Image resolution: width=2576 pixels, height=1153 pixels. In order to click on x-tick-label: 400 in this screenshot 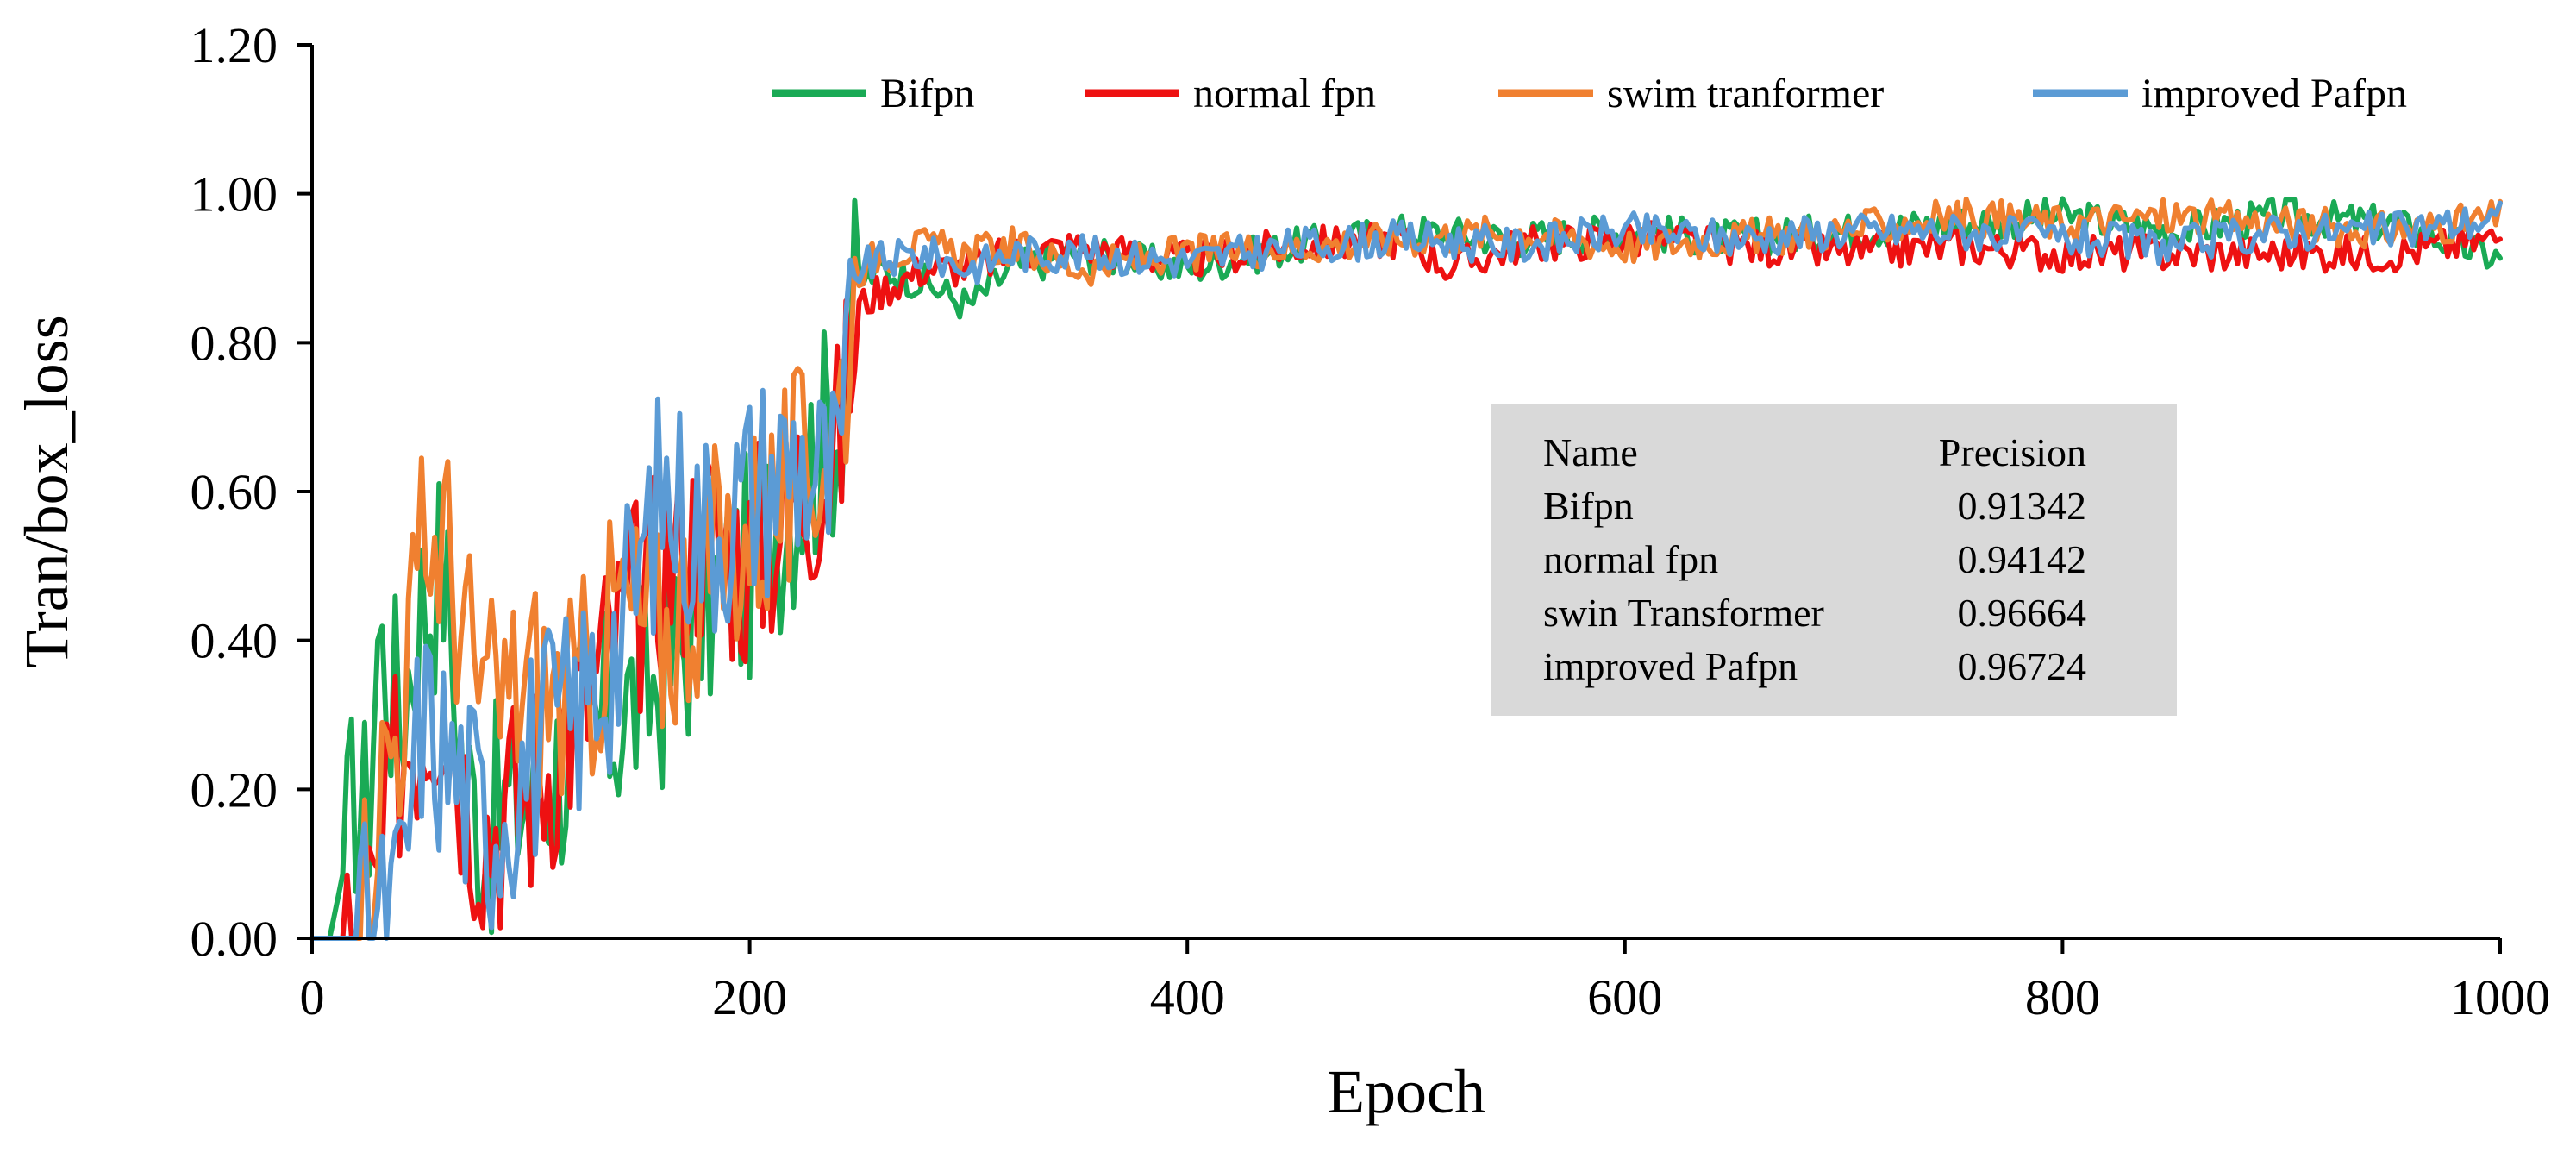, I will do `click(1187, 997)`.